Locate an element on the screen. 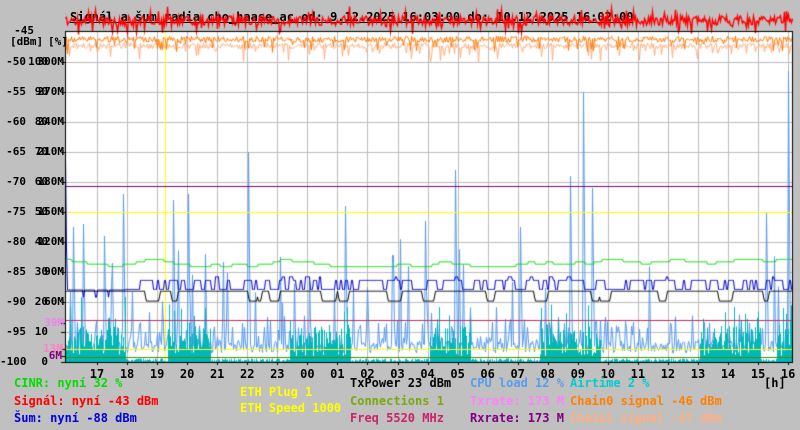  y-tick-label-special: 6M is located at coordinates (55, 355).